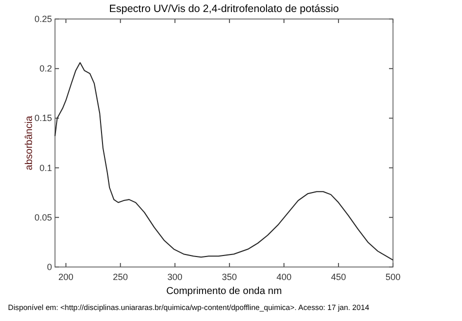 The image size is (462, 321). What do you see at coordinates (43, 19) in the screenshot?
I see `y-tick-label: 0.25` at bounding box center [43, 19].